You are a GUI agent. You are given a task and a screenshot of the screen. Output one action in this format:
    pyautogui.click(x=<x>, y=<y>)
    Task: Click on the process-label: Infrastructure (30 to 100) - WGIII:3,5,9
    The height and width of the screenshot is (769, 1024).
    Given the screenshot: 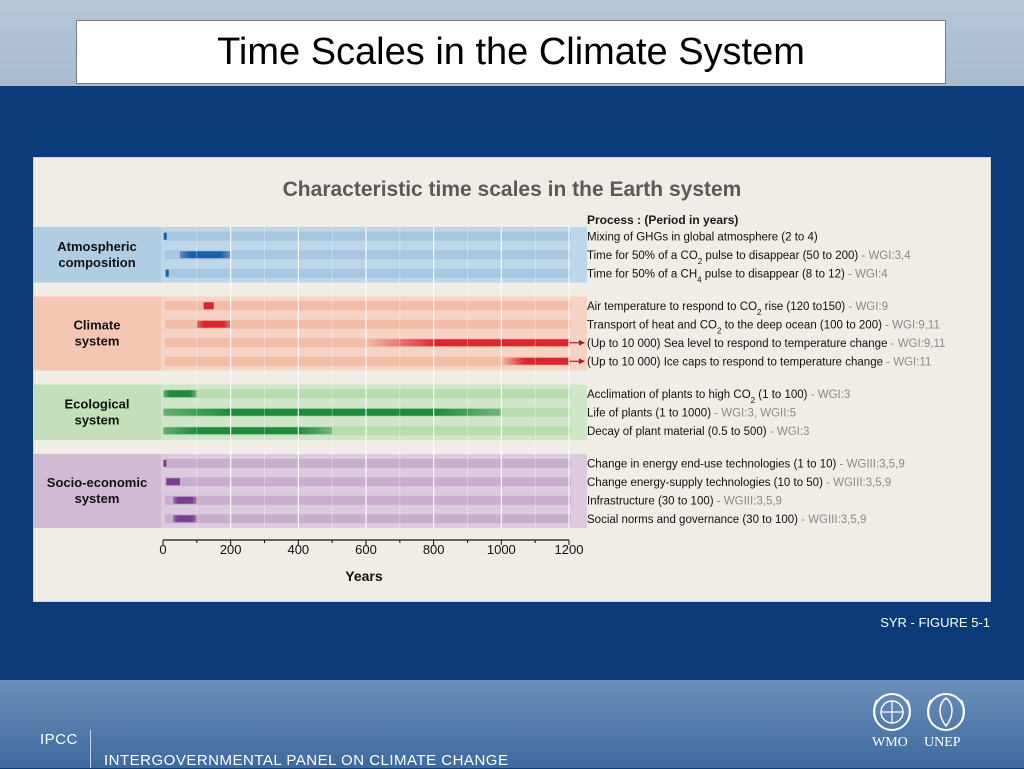 What is the action you would take?
    pyautogui.click(x=684, y=501)
    